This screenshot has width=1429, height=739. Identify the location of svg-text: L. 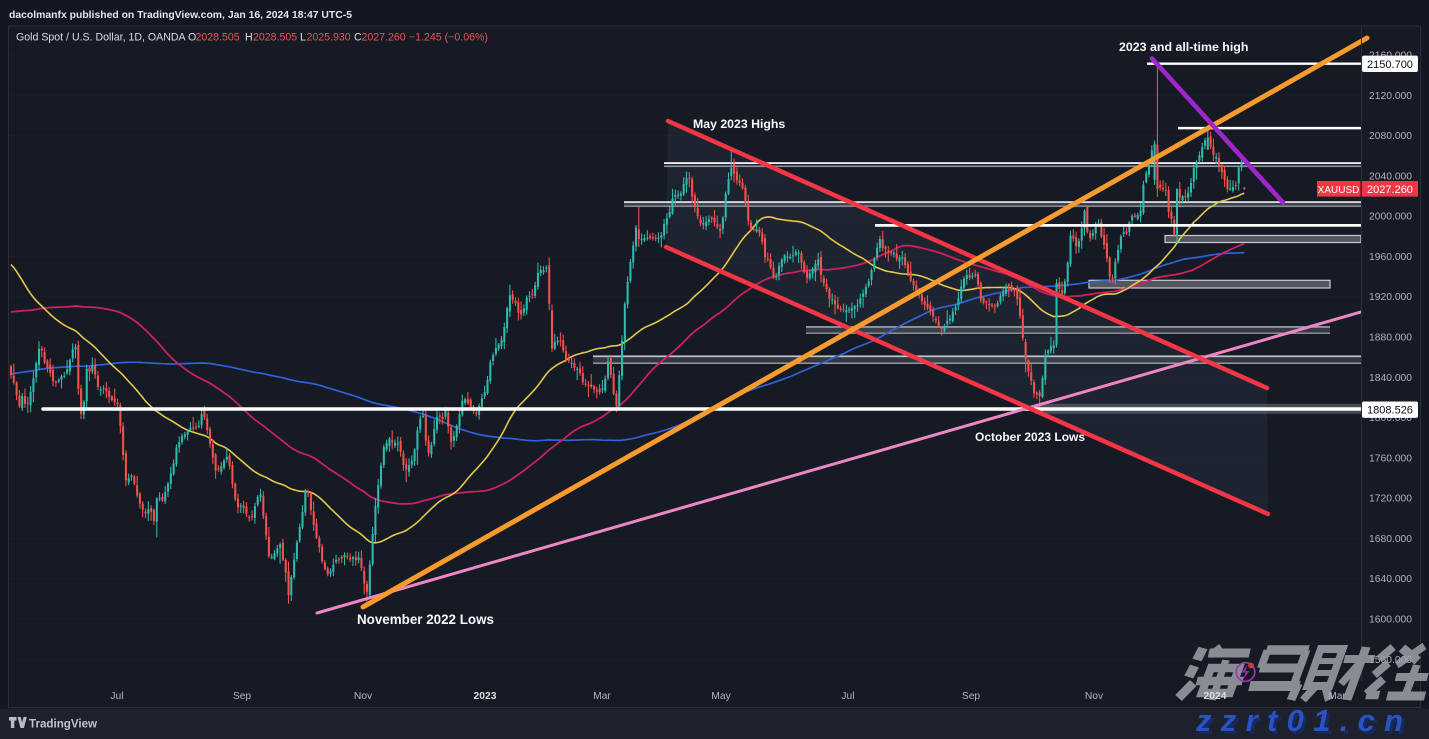
(303, 38).